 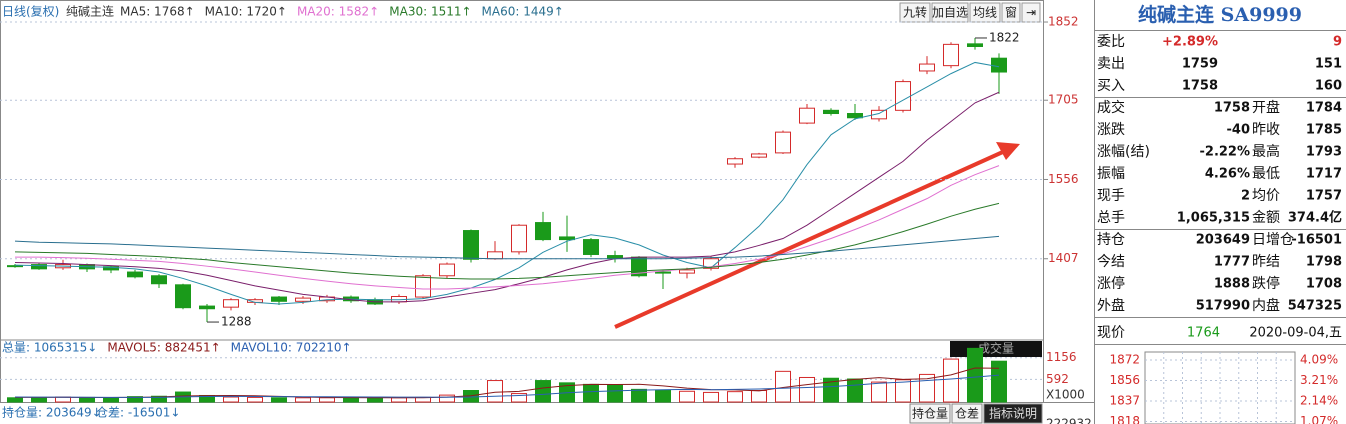 What do you see at coordinates (1220, 14) in the screenshot?
I see `sidebar-title: 纯碱主连 SA9999` at bounding box center [1220, 14].